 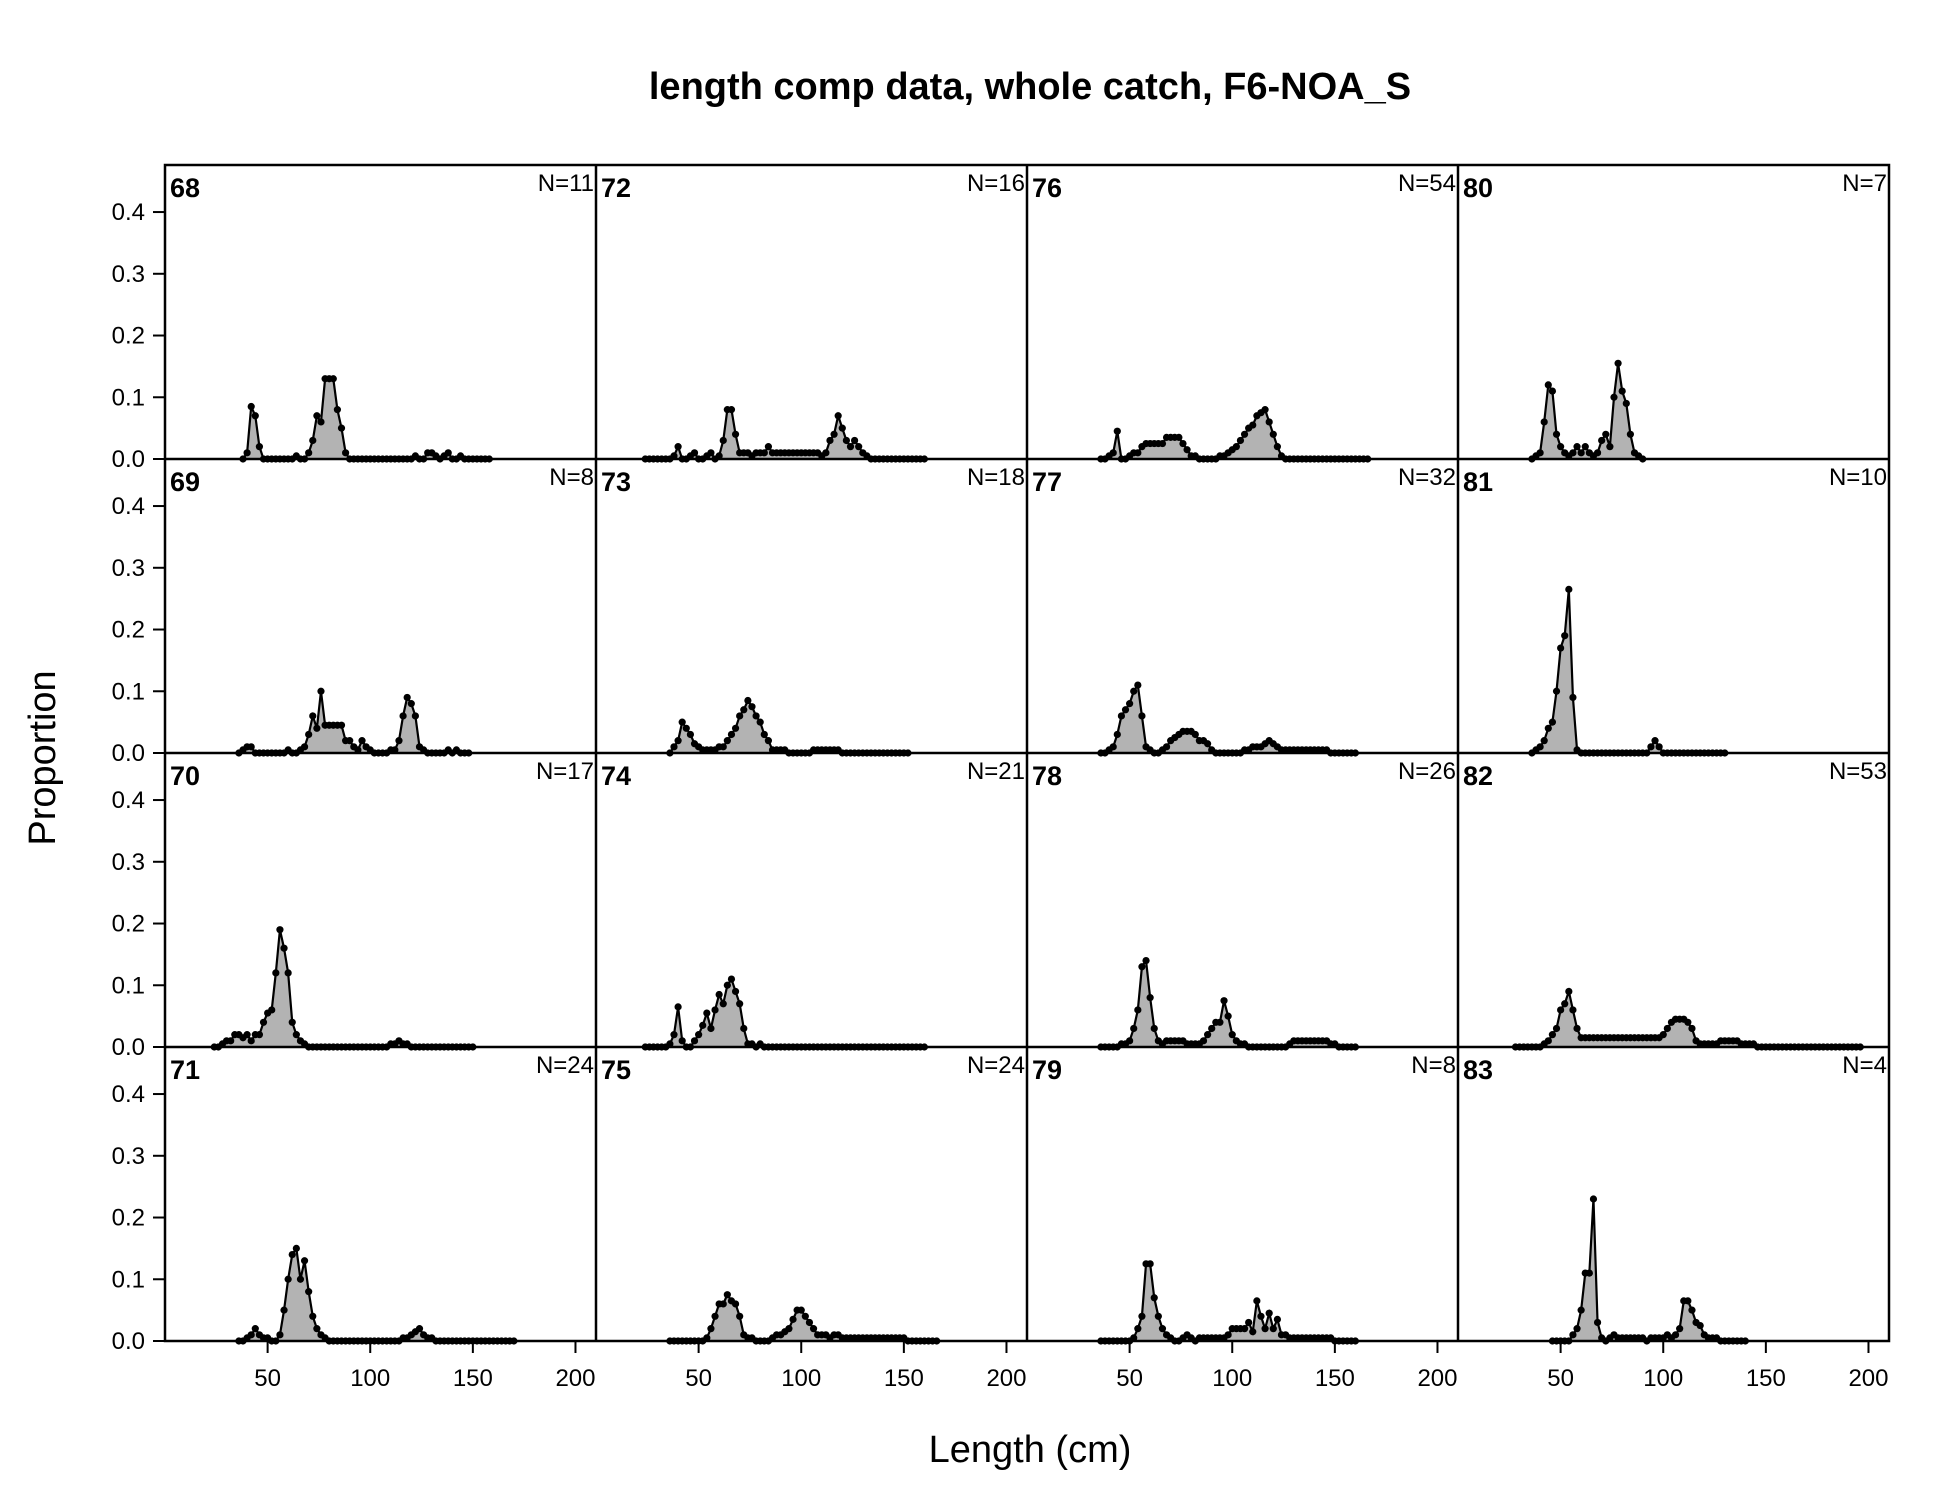 What do you see at coordinates (1047, 188) in the screenshot?
I see `panel-year-label: 76` at bounding box center [1047, 188].